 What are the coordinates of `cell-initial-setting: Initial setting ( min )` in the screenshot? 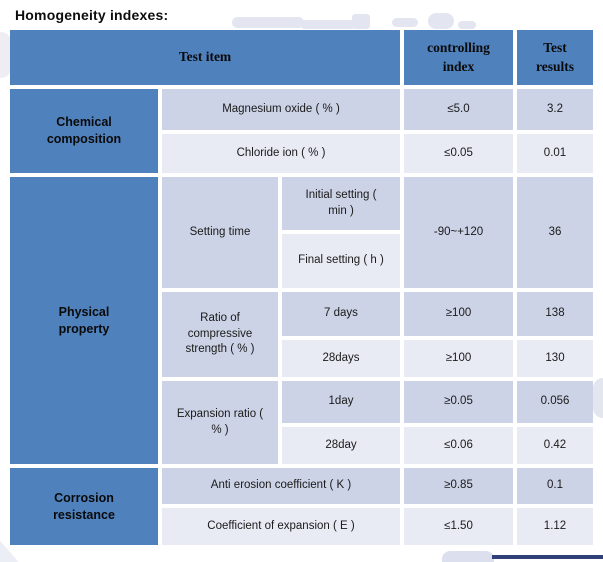 It's located at (341, 203).